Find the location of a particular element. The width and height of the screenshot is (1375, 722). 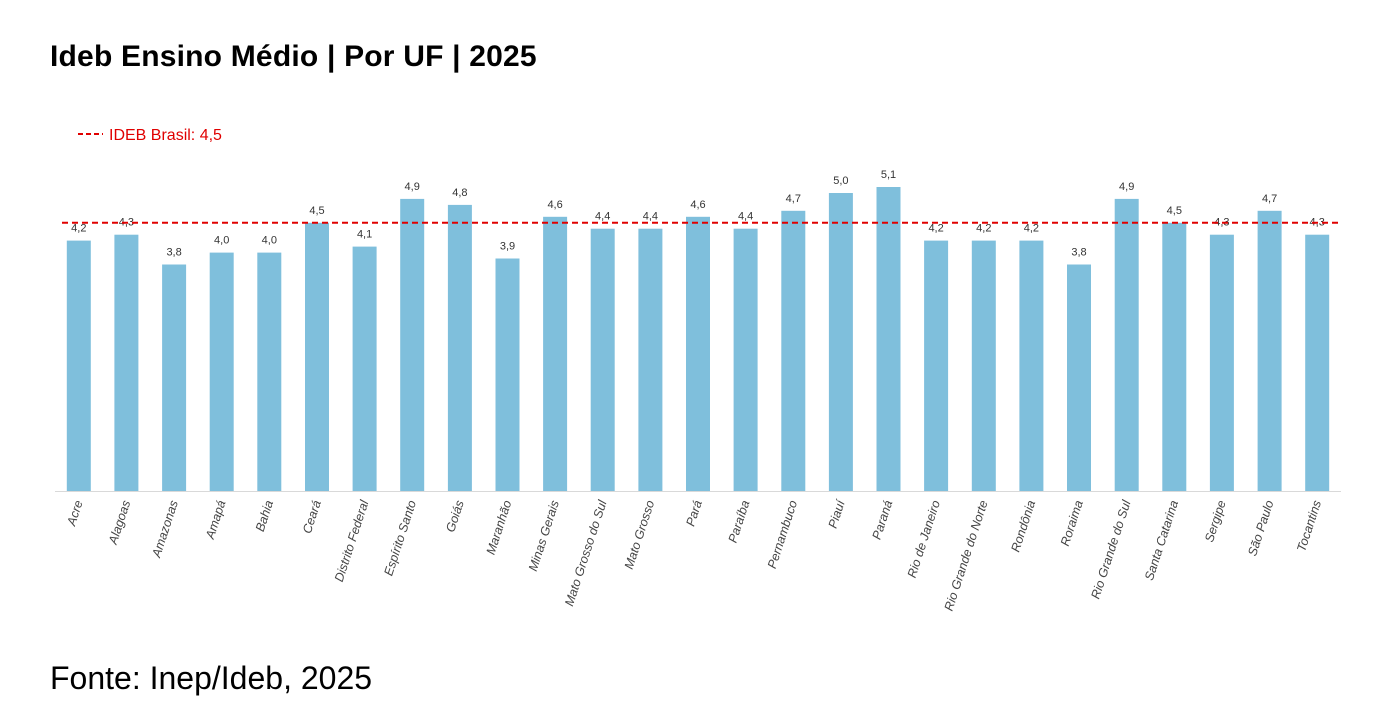

category-label: Roraima is located at coordinates (1072, 523).